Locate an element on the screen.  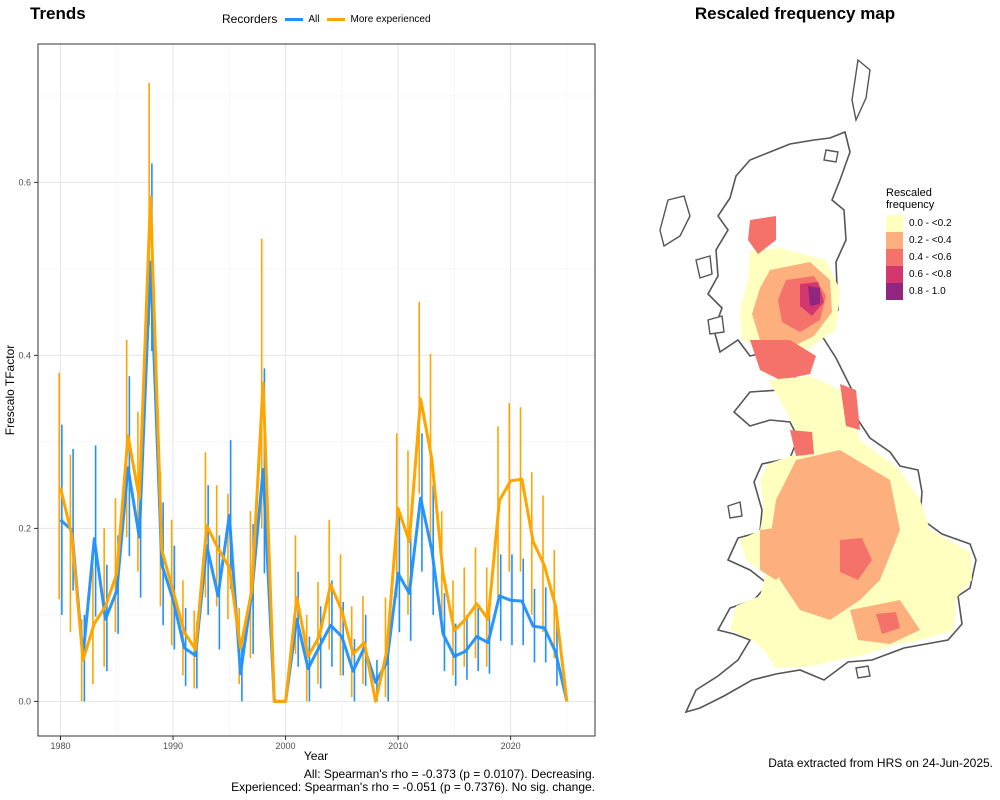
island-skye is located at coordinates (704, 267).